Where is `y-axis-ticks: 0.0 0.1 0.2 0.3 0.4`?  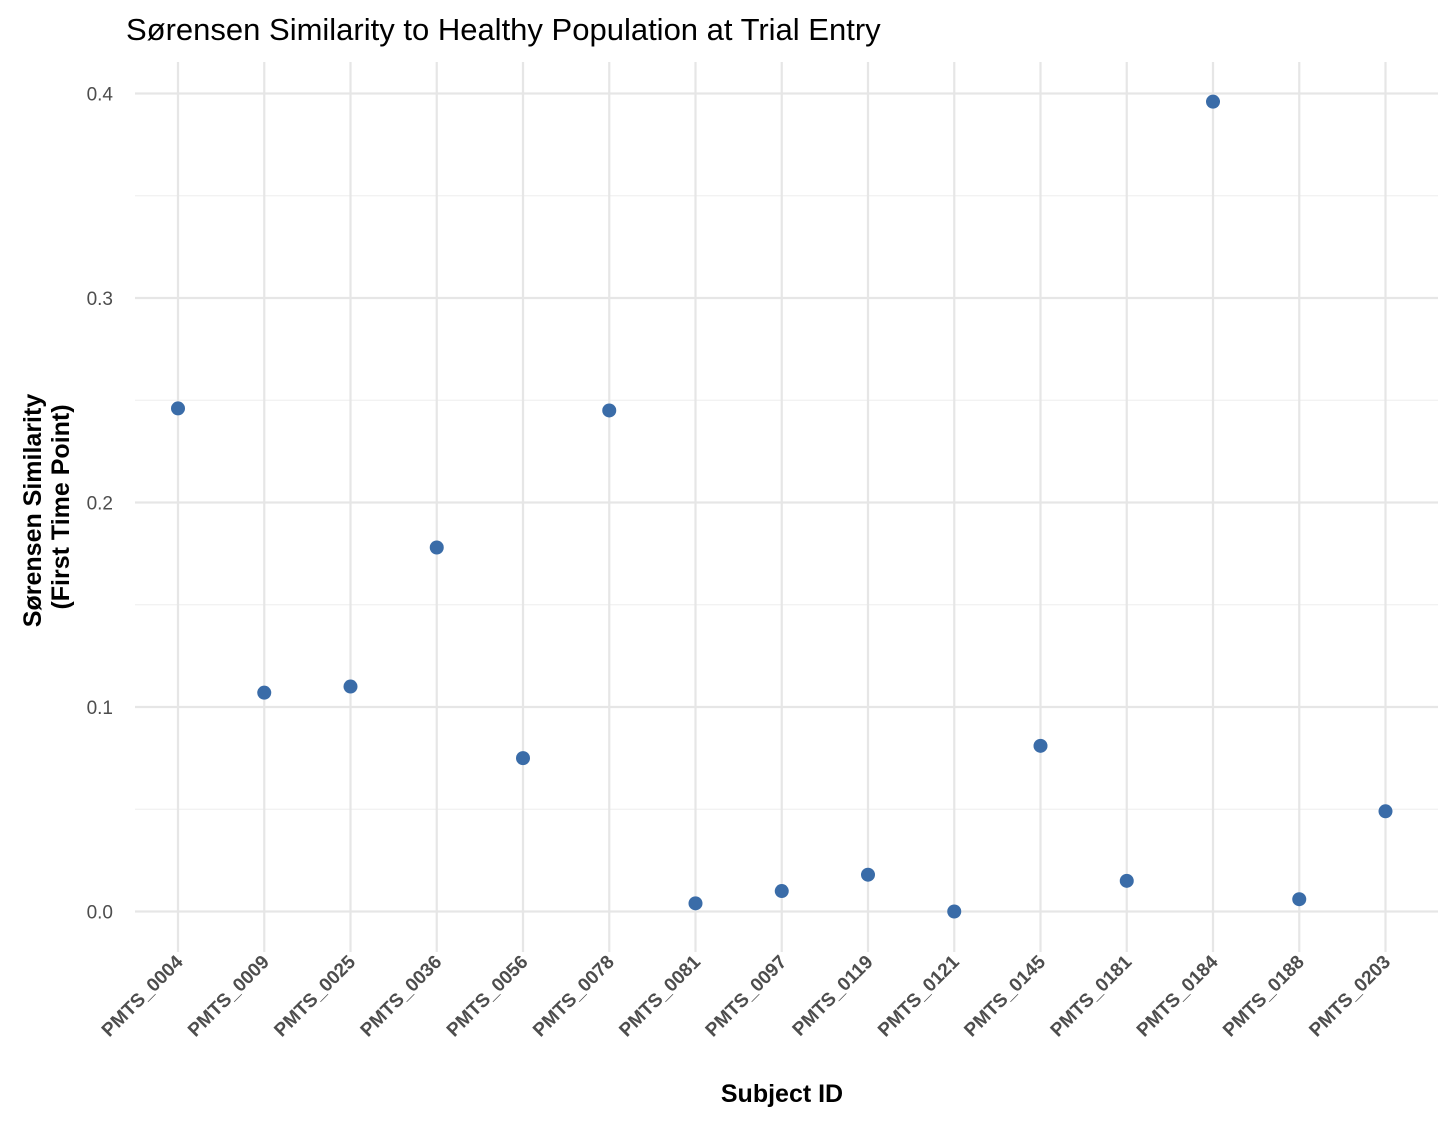 y-axis-ticks: 0.0 0.1 0.2 0.3 0.4 is located at coordinates (100, 504).